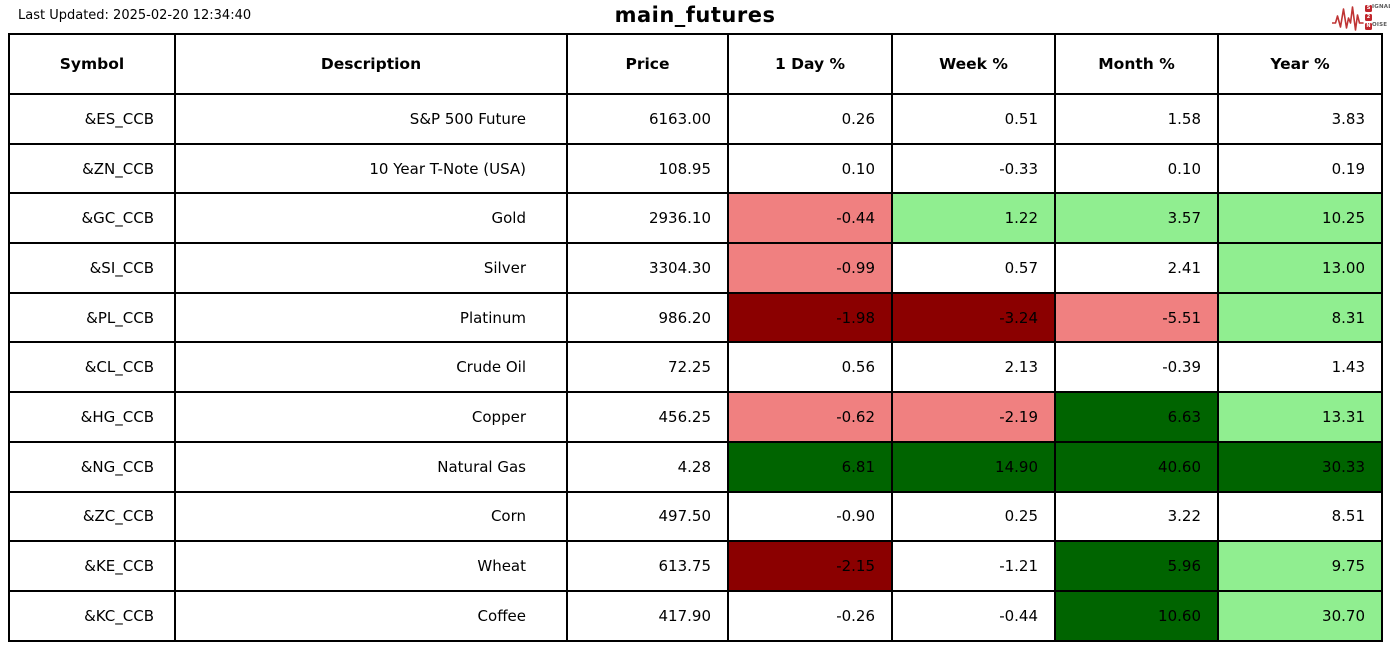  I want to click on price-cell: 72.25, so click(647, 367).